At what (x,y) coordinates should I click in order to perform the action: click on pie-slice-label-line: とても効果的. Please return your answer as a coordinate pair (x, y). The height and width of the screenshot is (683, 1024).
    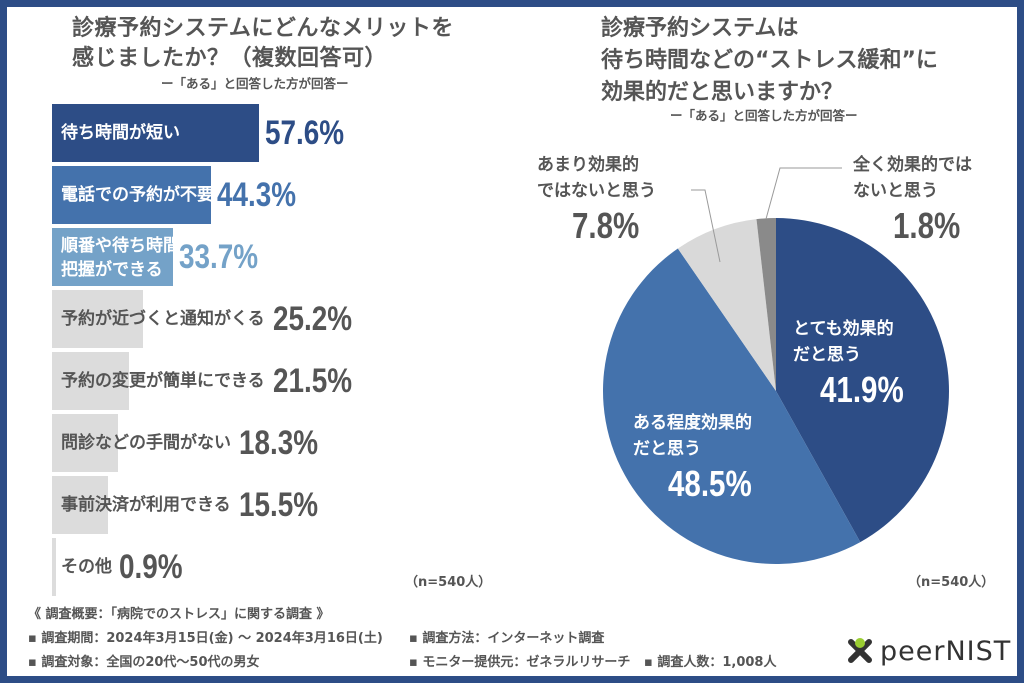
    Looking at the image, I should click on (843, 329).